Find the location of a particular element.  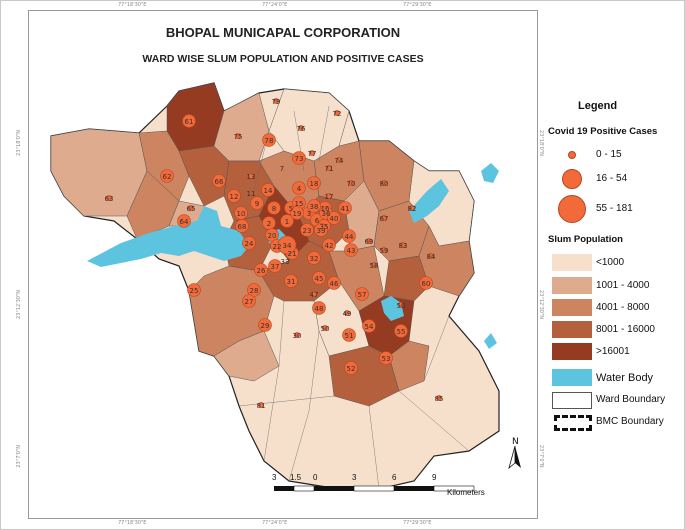

ward-label-80: 80 is located at coordinates (384, 184).